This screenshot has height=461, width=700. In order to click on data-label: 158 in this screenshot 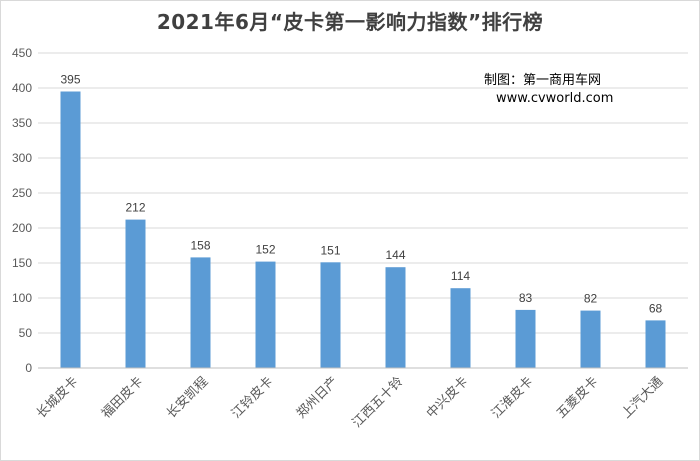, I will do `click(200, 245)`.